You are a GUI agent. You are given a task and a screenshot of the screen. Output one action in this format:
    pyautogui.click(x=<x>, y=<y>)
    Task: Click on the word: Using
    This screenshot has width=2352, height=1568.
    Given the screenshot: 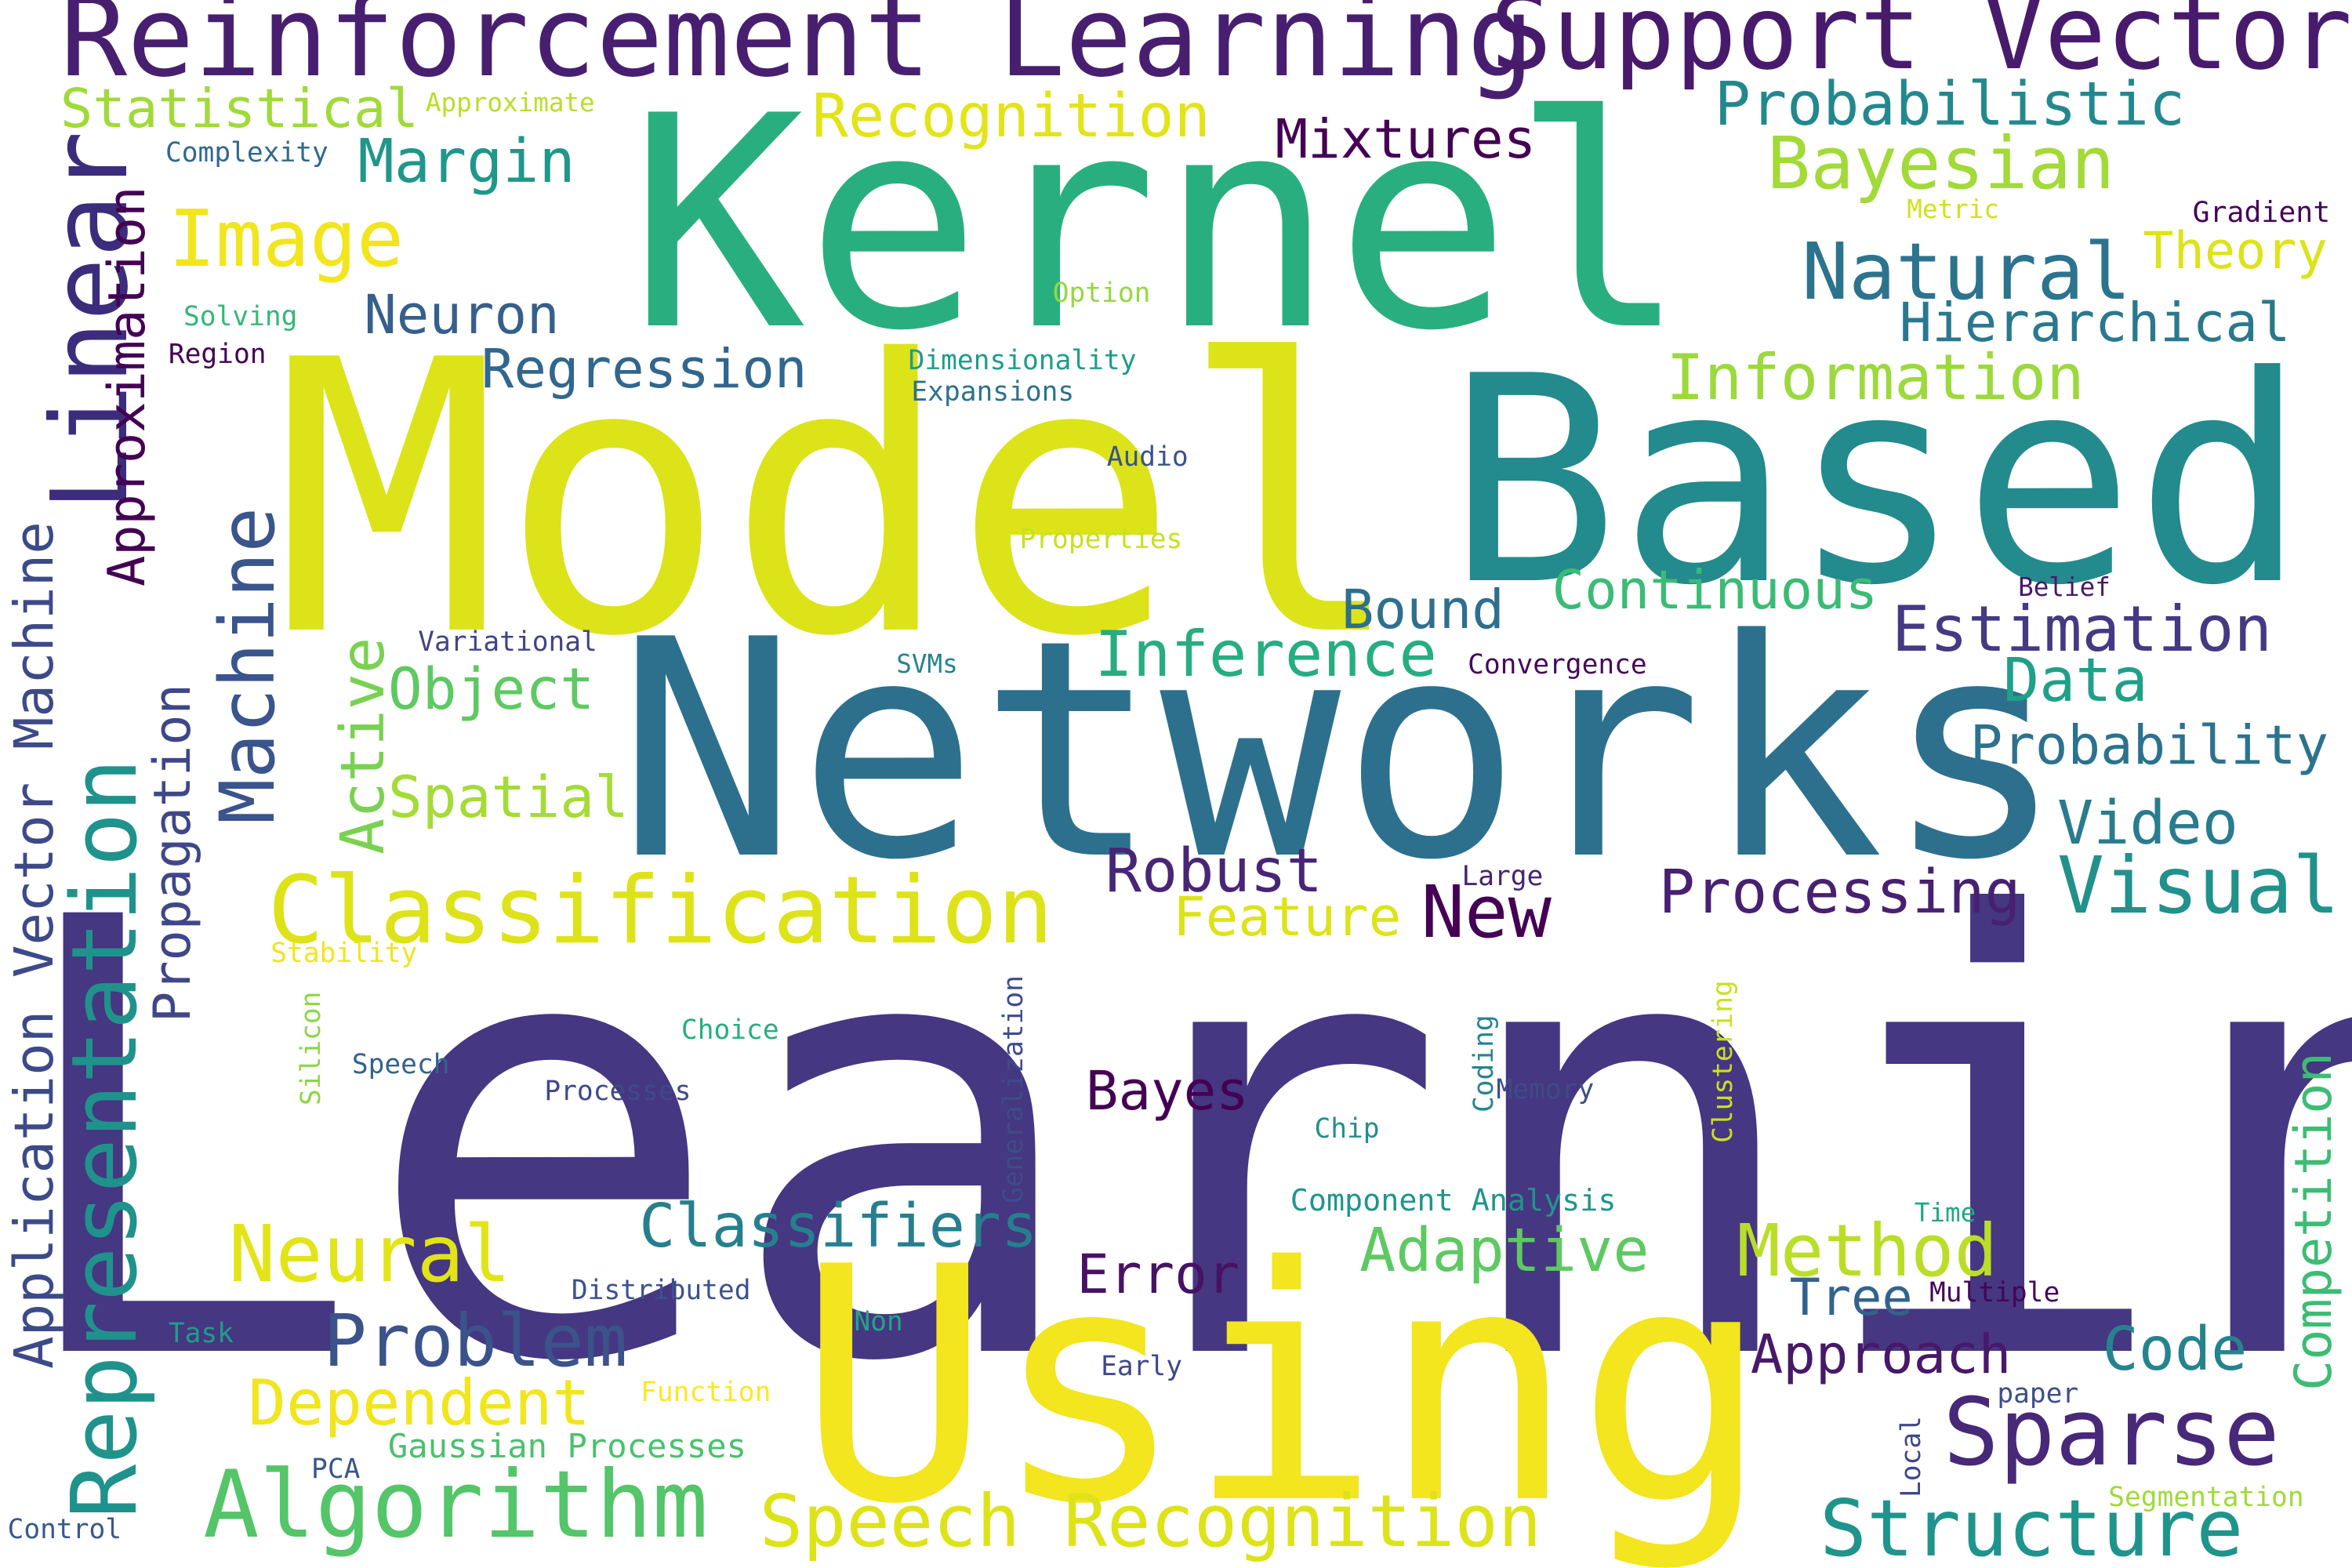 What is the action you would take?
    pyautogui.click(x=1284, y=1383)
    